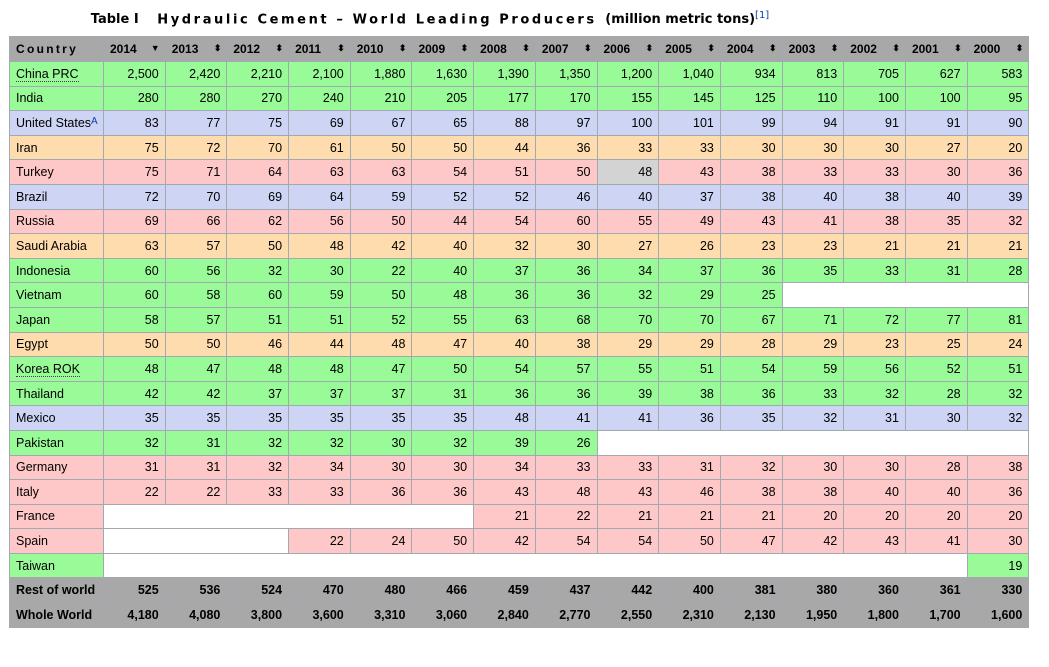  What do you see at coordinates (319, 590) in the screenshot?
I see `value-cell: 470` at bounding box center [319, 590].